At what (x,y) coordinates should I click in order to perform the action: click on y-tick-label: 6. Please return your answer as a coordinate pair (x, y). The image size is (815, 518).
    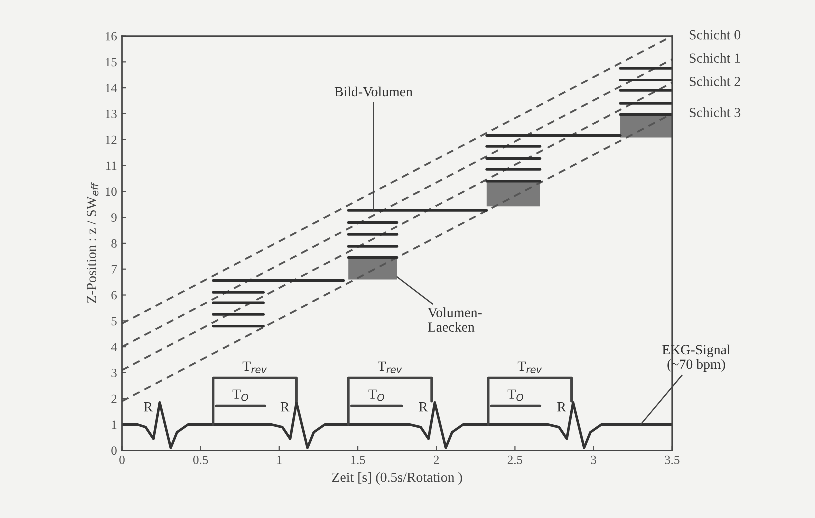
    Looking at the image, I should click on (115, 295).